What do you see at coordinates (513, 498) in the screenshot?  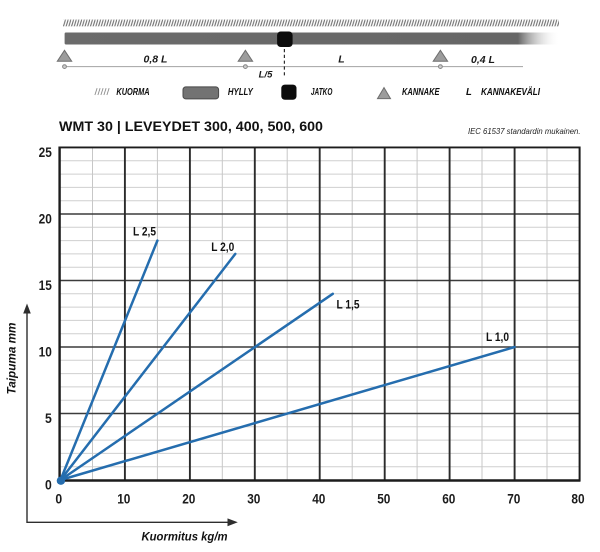 I see `svg-text: 70` at bounding box center [513, 498].